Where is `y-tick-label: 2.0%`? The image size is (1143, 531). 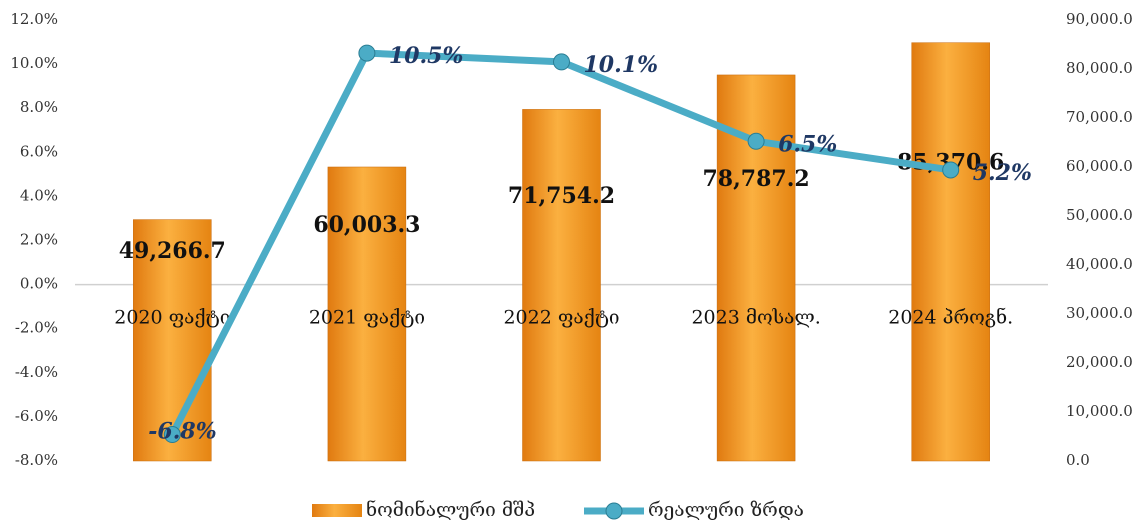 y-tick-label: 2.0% is located at coordinates (39, 240).